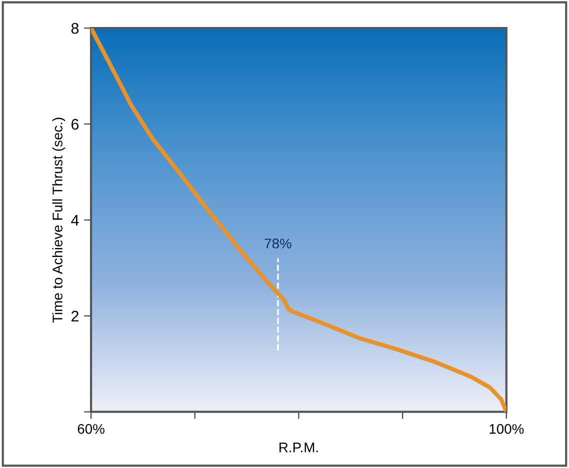  What do you see at coordinates (75, 316) in the screenshot?
I see `y-tick-label: 2` at bounding box center [75, 316].